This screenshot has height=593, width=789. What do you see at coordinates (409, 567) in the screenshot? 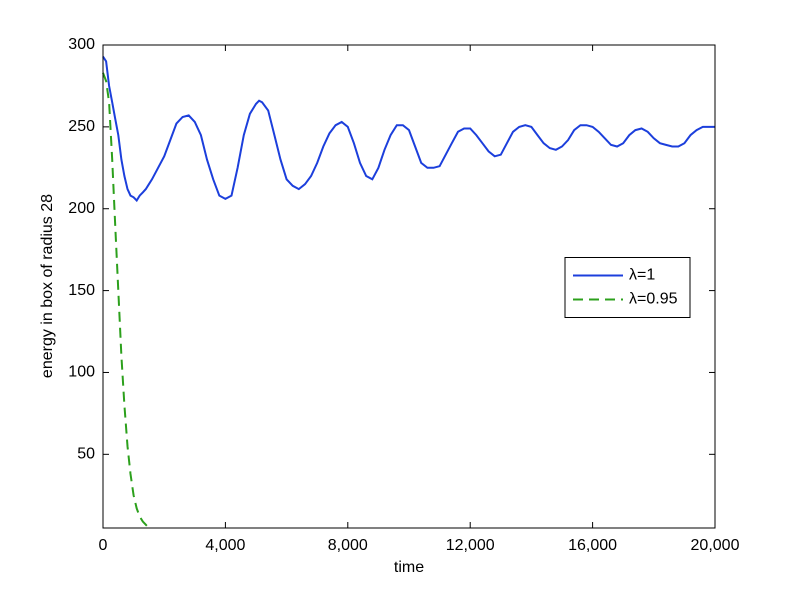
I see `x-axis-label: time` at bounding box center [409, 567].